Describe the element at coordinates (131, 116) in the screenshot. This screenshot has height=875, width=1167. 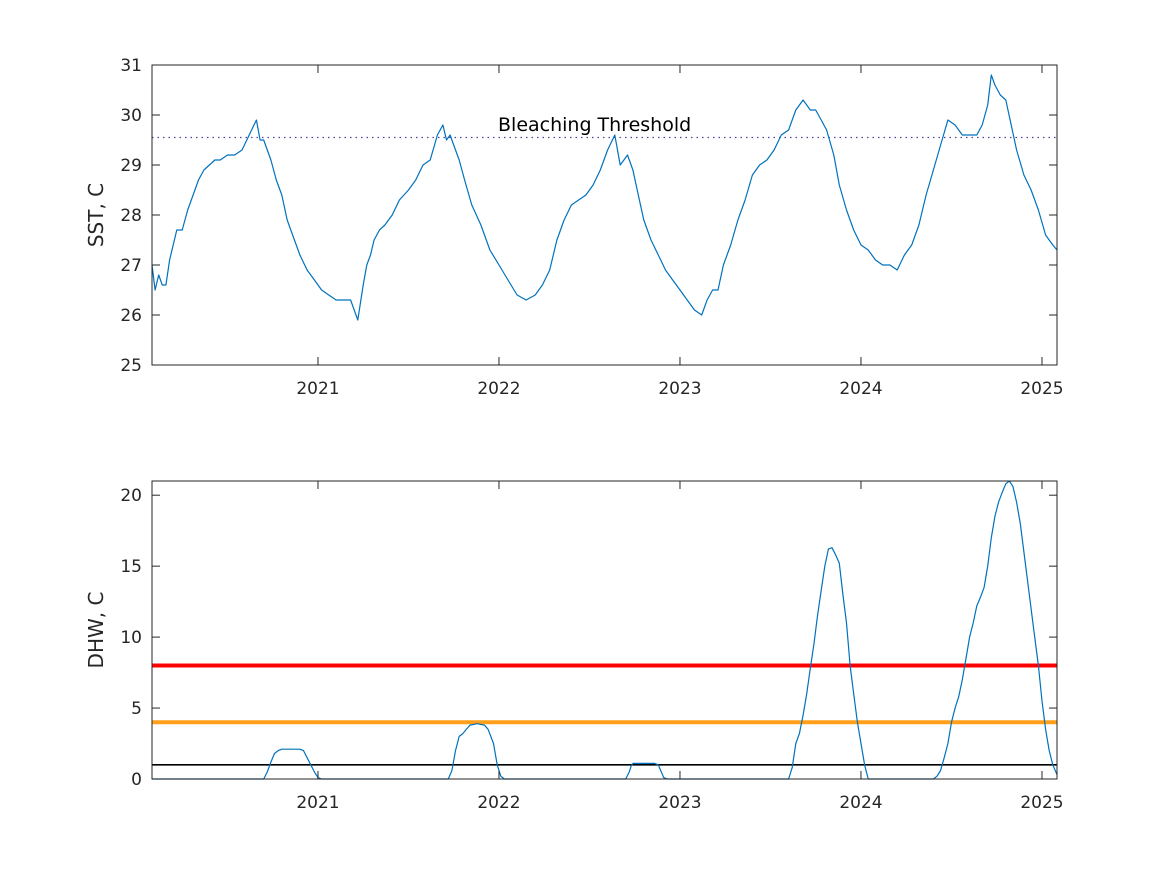
I see `sst-ytick-label-30: 30` at that location.